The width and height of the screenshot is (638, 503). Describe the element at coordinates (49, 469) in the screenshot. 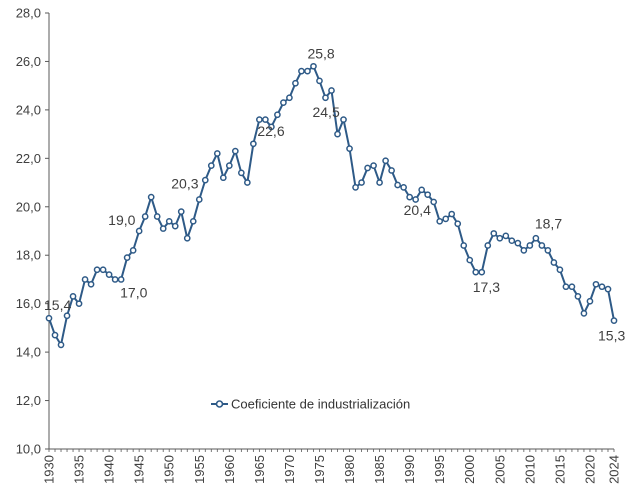

I see `x-tick-label: 1930` at that location.